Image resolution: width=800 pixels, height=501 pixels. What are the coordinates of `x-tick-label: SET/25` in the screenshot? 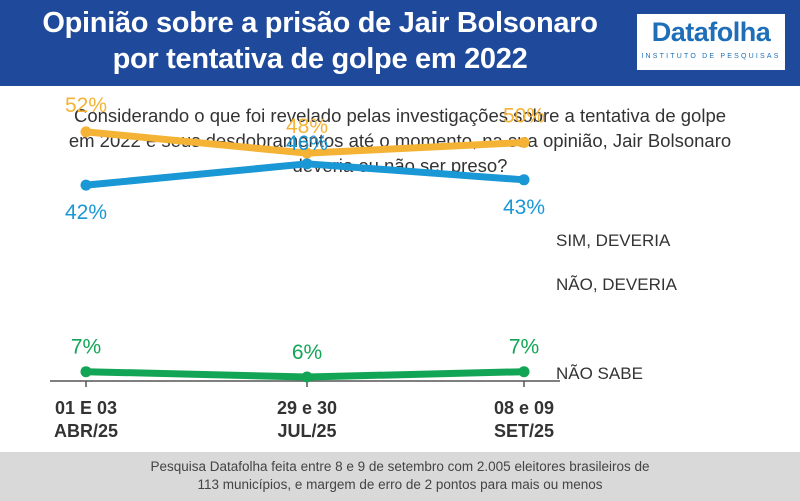 It's located at (524, 431).